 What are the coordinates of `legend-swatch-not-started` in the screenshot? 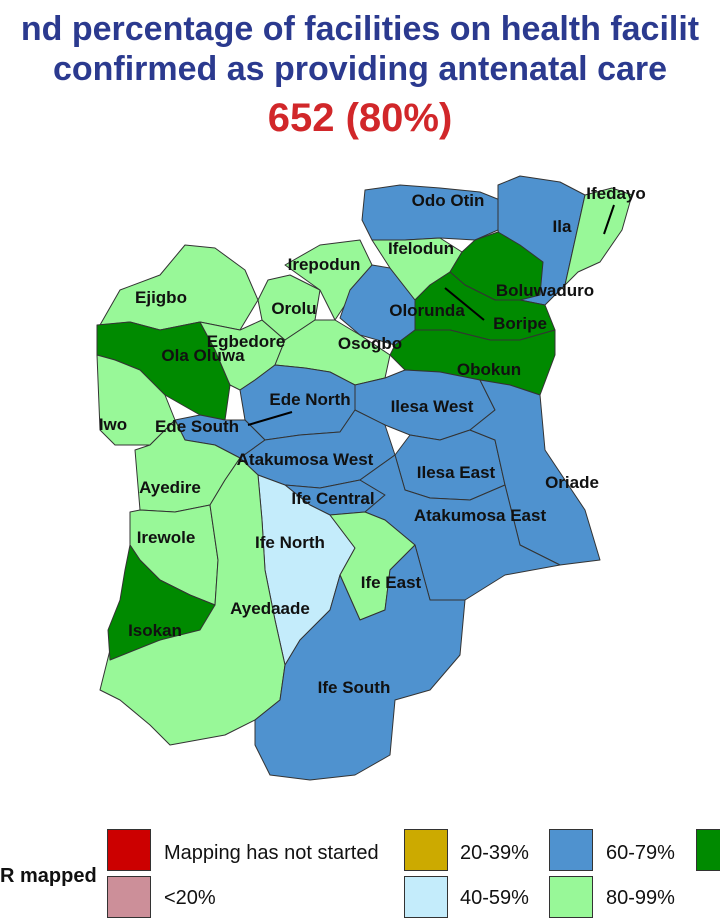 It's located at (129, 850).